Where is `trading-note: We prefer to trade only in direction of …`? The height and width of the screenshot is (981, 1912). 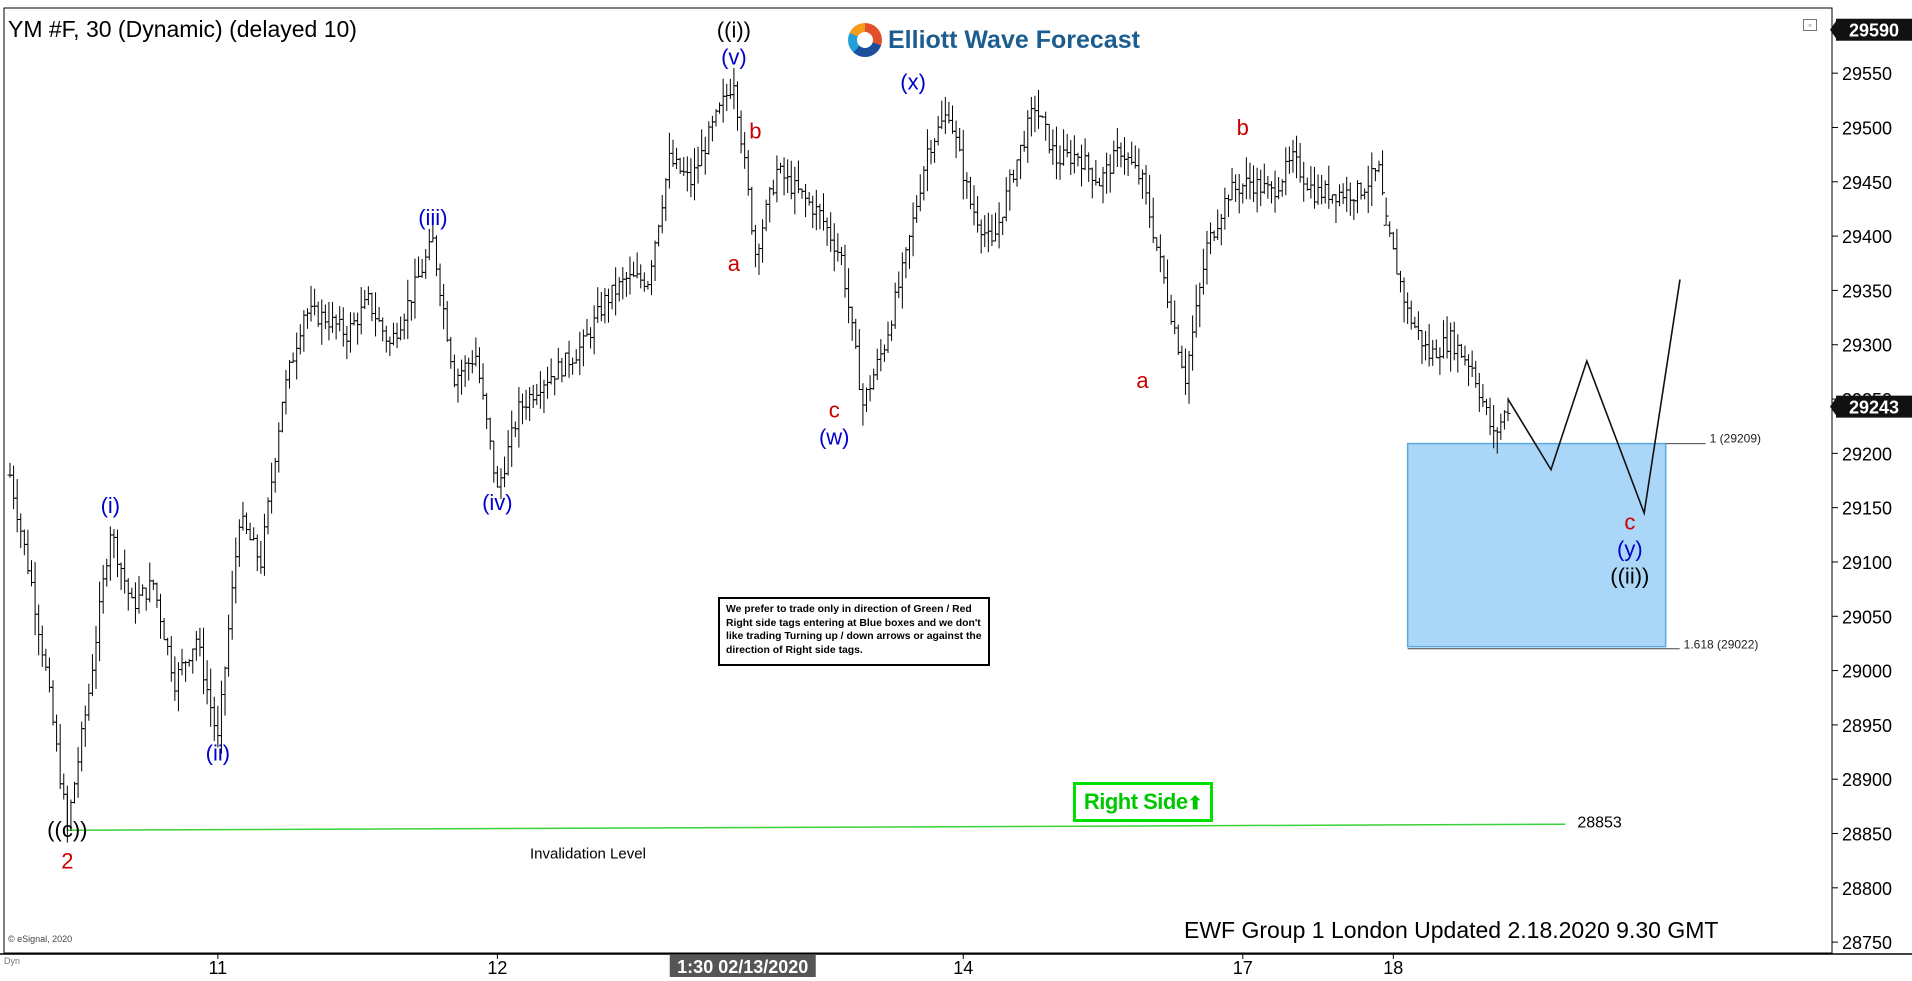
trading-note: We prefer to trade only in direction of … is located at coordinates (854, 631).